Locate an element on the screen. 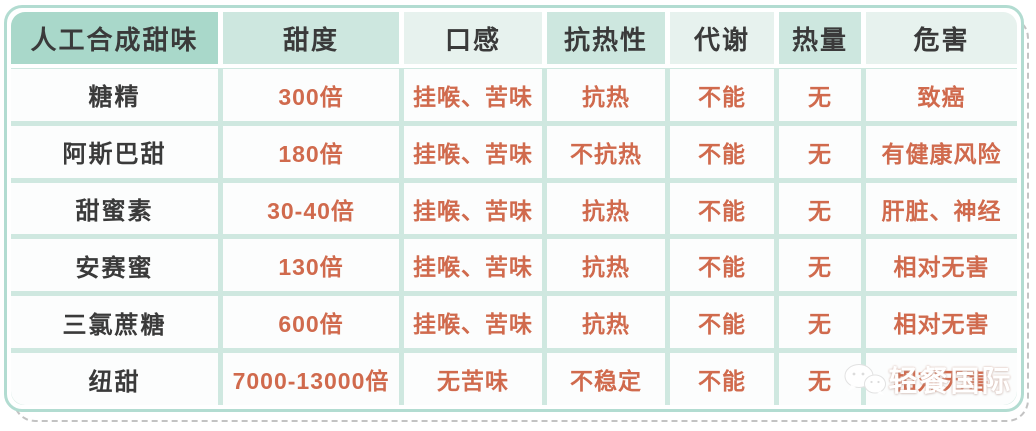 The image size is (1036, 431). column-header-metabolism: 代谢 is located at coordinates (722, 38).